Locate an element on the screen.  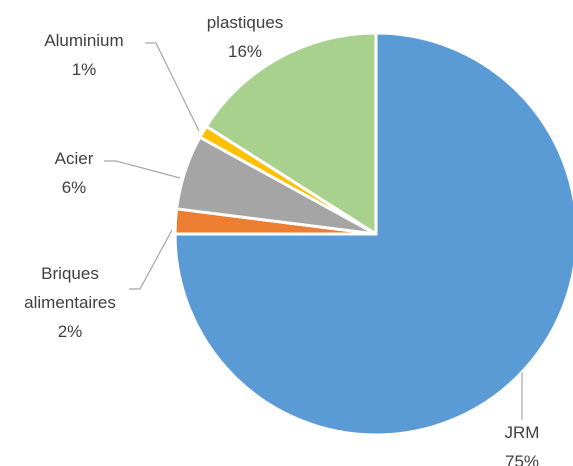
category-label: Aluminium is located at coordinates (84, 40).